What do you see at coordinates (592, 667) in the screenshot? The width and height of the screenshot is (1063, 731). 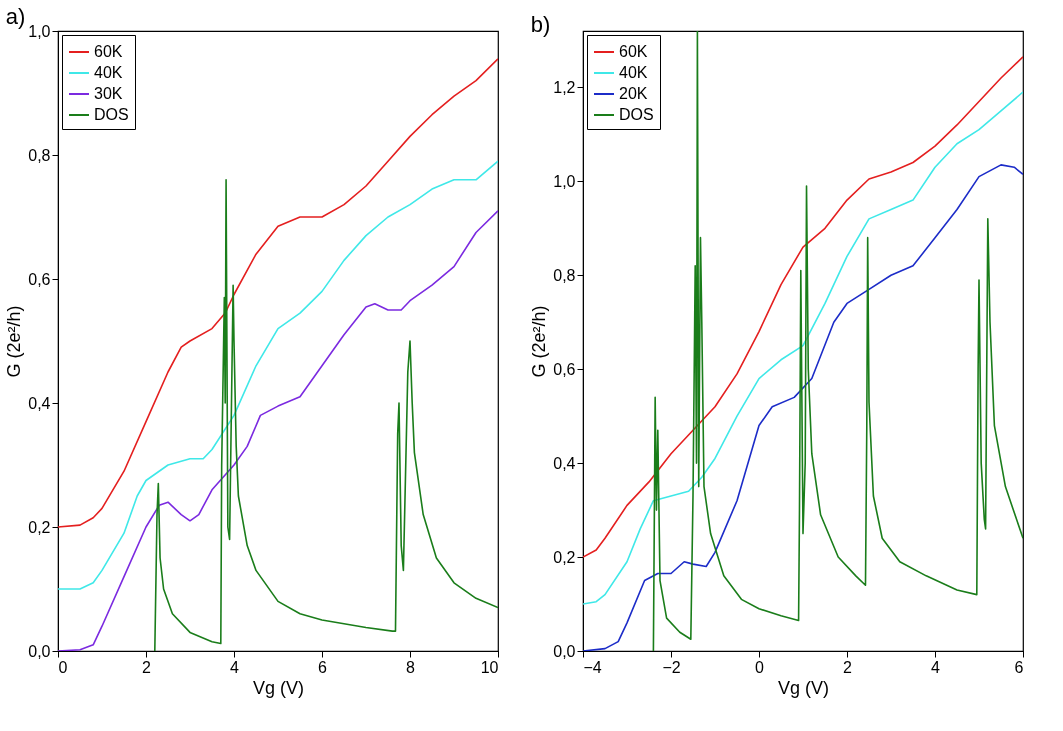 I see `x-tick-label: −4` at bounding box center [592, 667].